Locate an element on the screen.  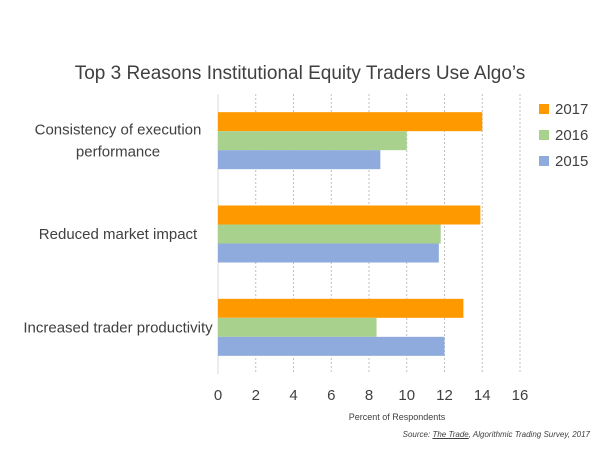
x-tick-label: 14 is located at coordinates (482, 395).